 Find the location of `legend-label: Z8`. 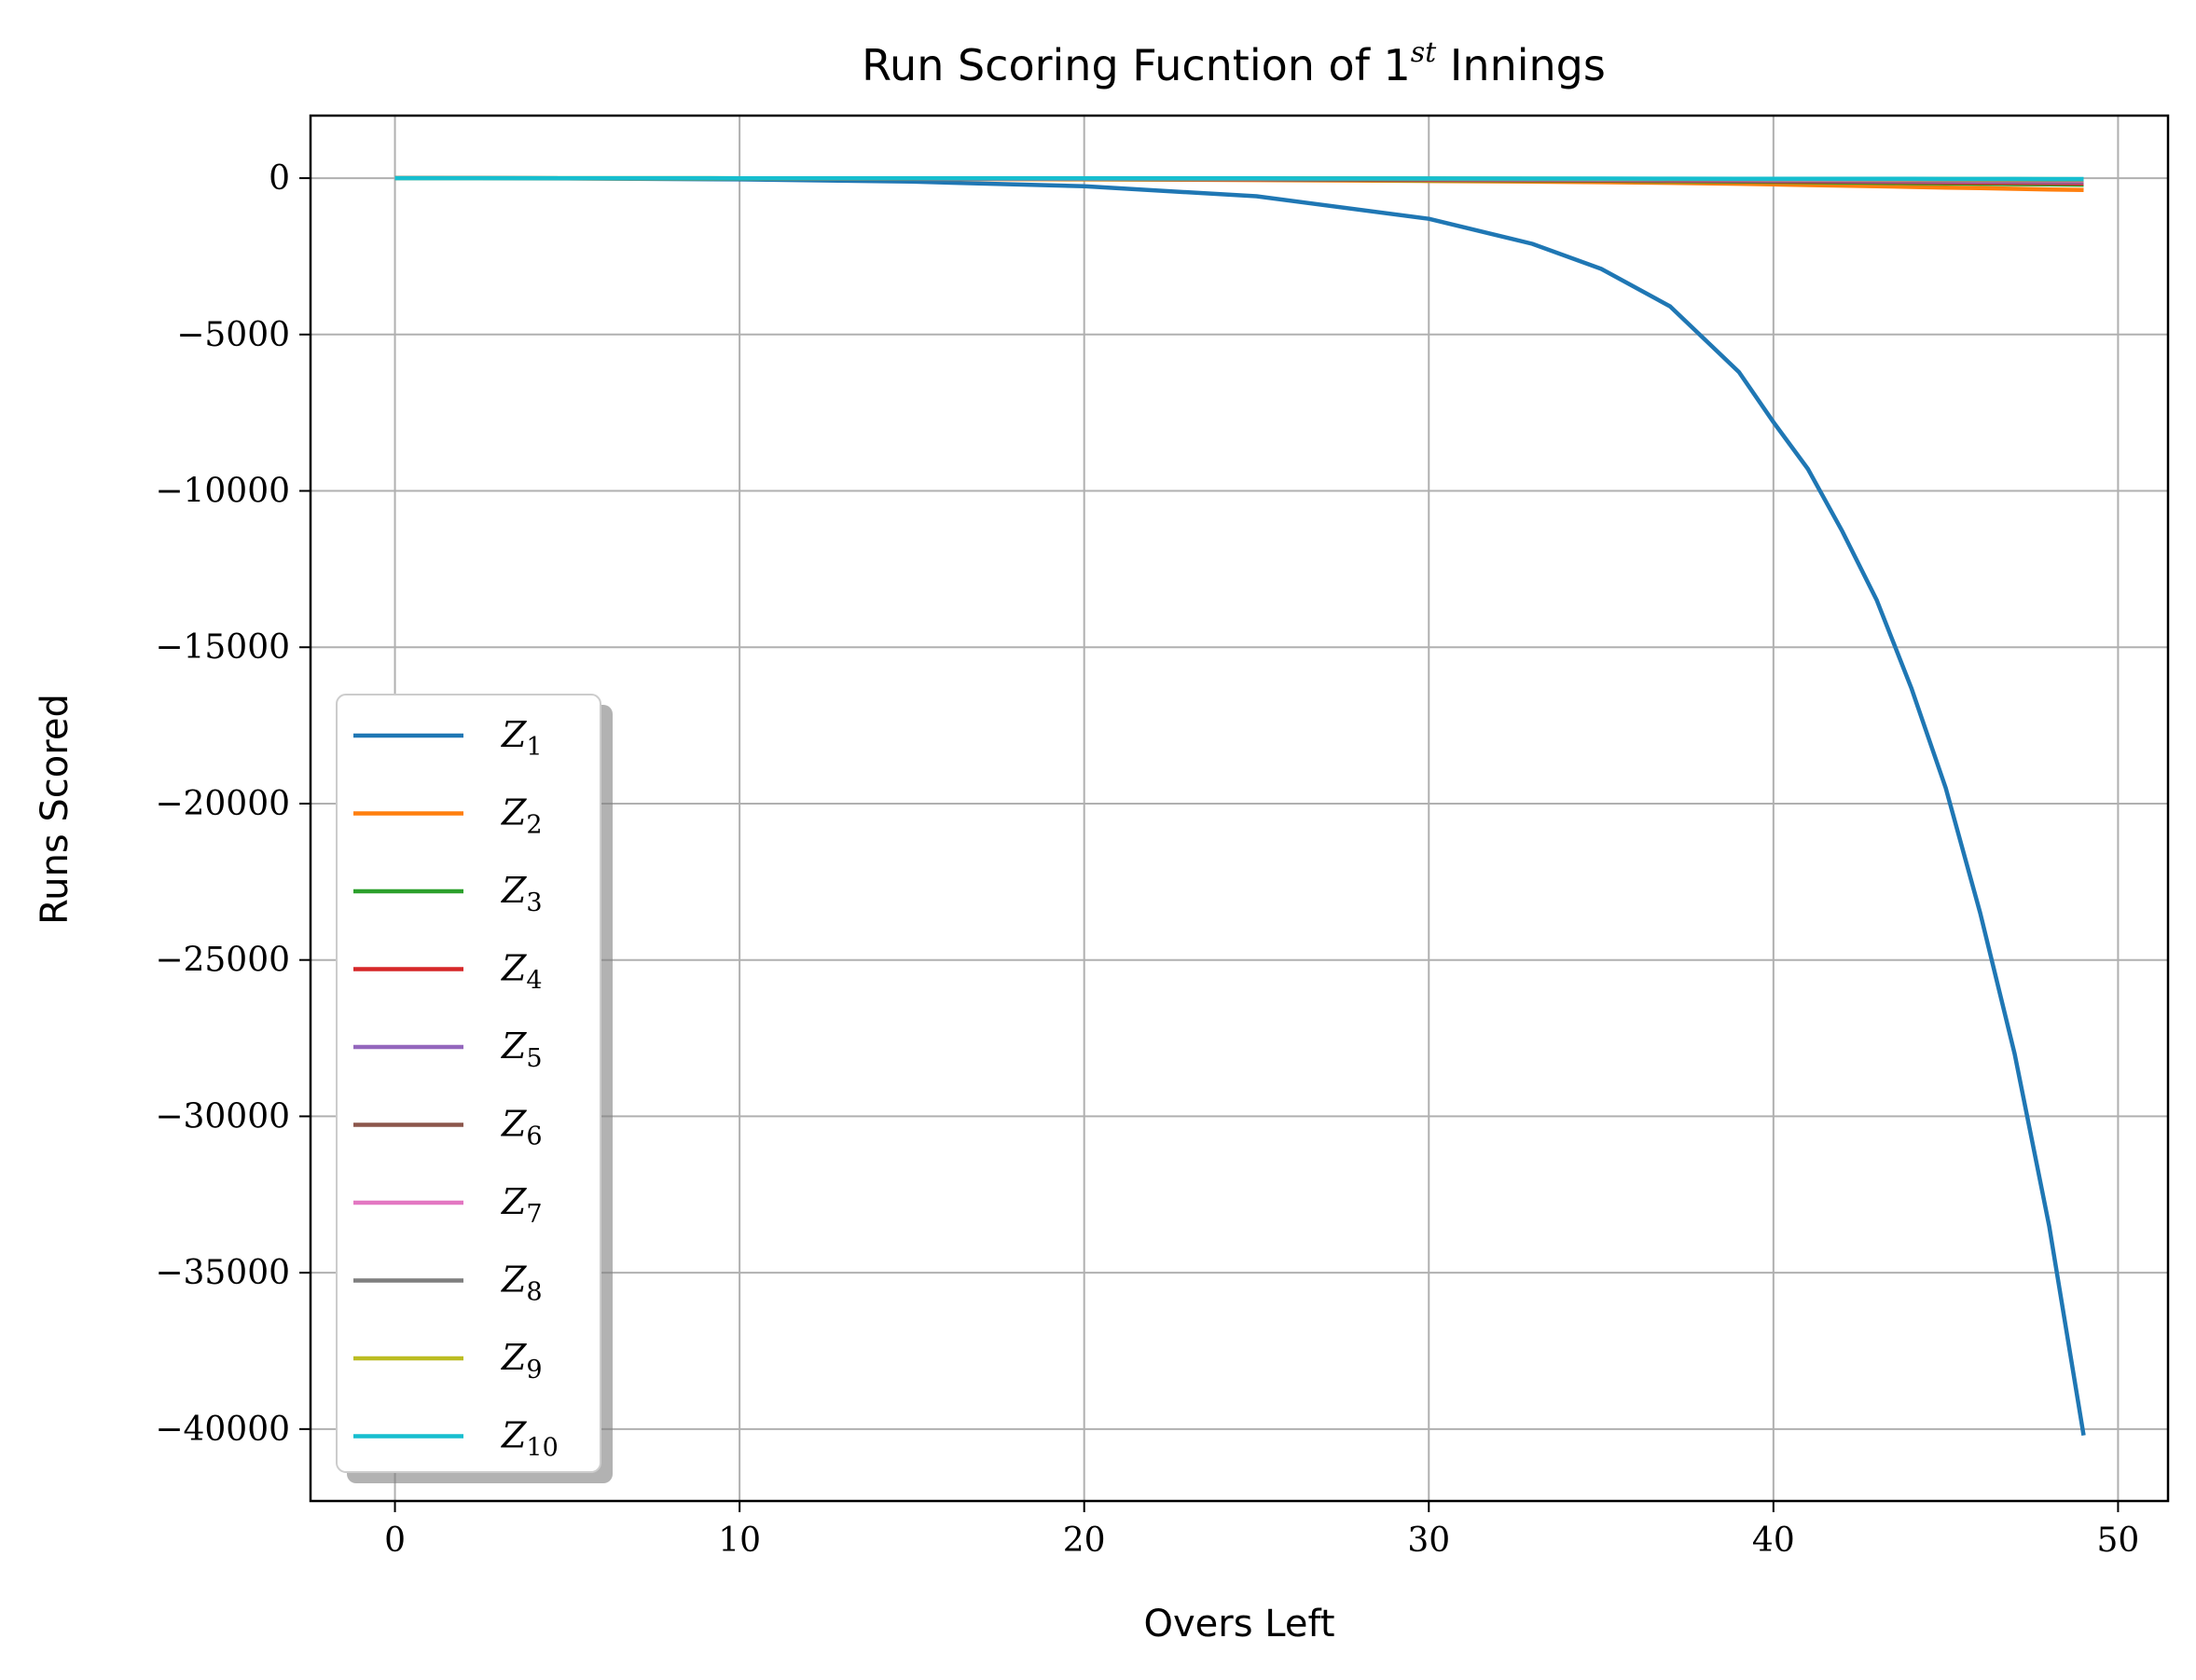

legend-label: Z8 is located at coordinates (522, 1283).